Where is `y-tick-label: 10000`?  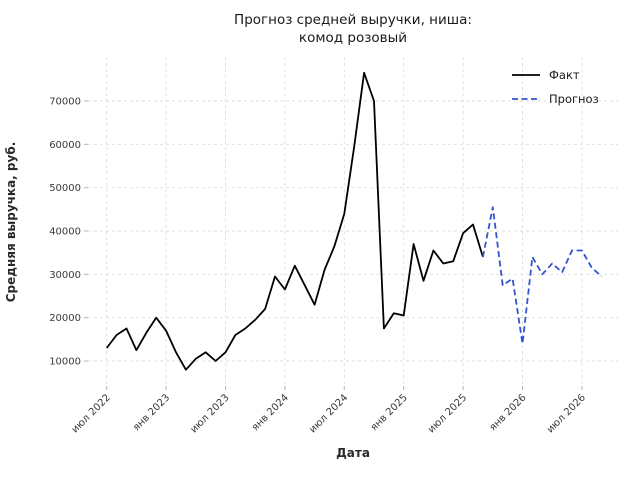 y-tick-label: 10000 is located at coordinates (65, 362).